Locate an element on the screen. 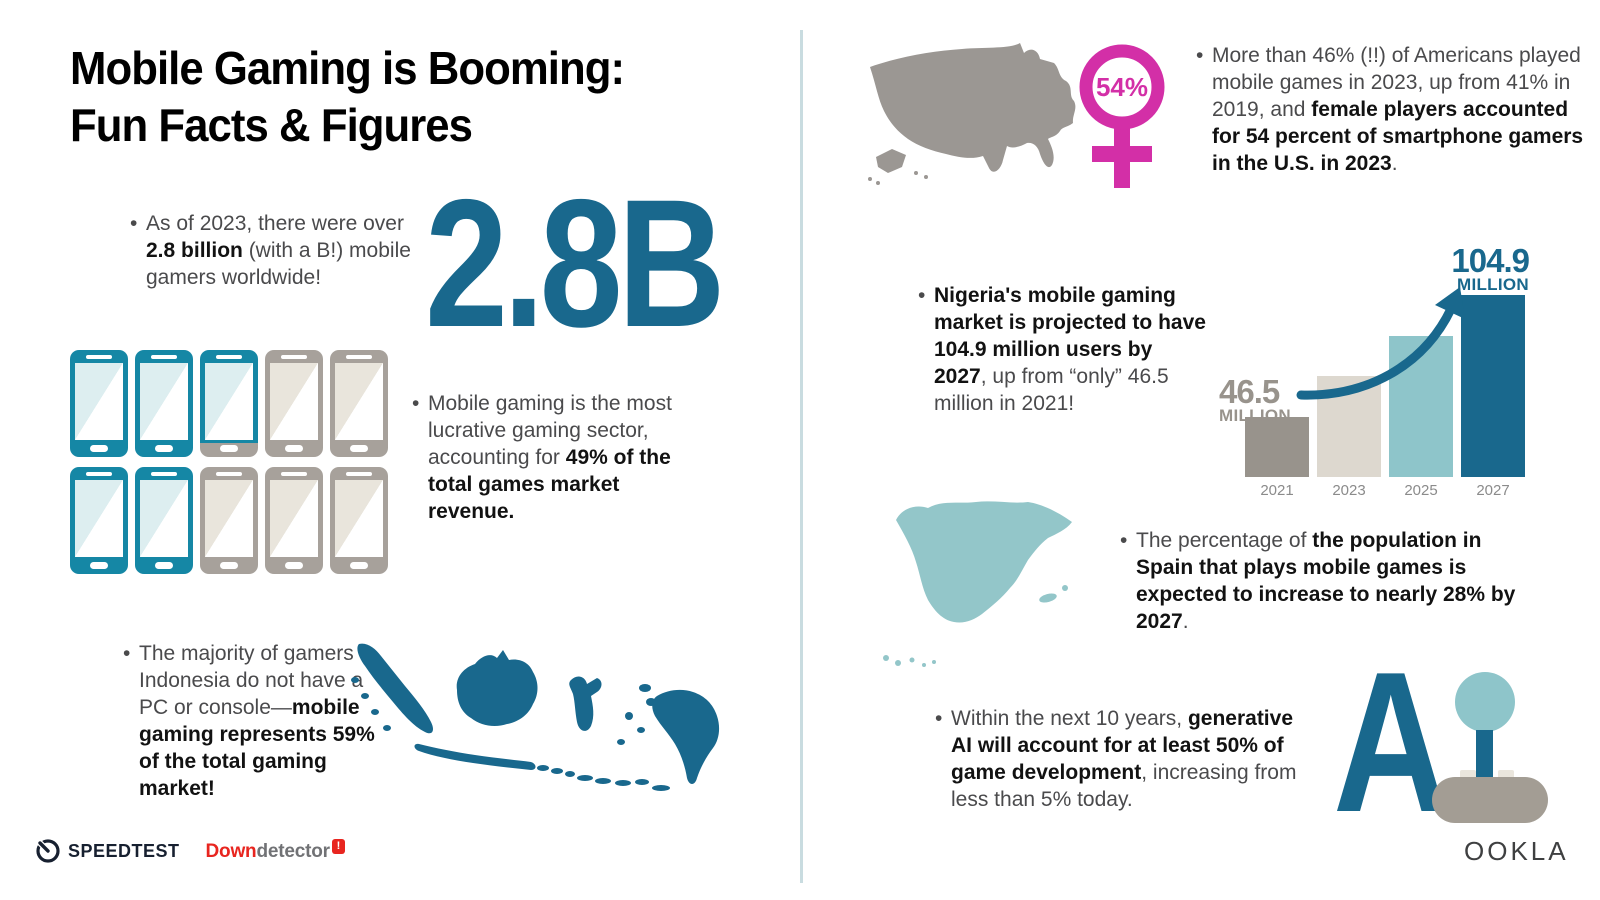 Image resolution: width=1600 pixels, height=900 pixels. downdetector-word-detector: detector is located at coordinates (293, 851).